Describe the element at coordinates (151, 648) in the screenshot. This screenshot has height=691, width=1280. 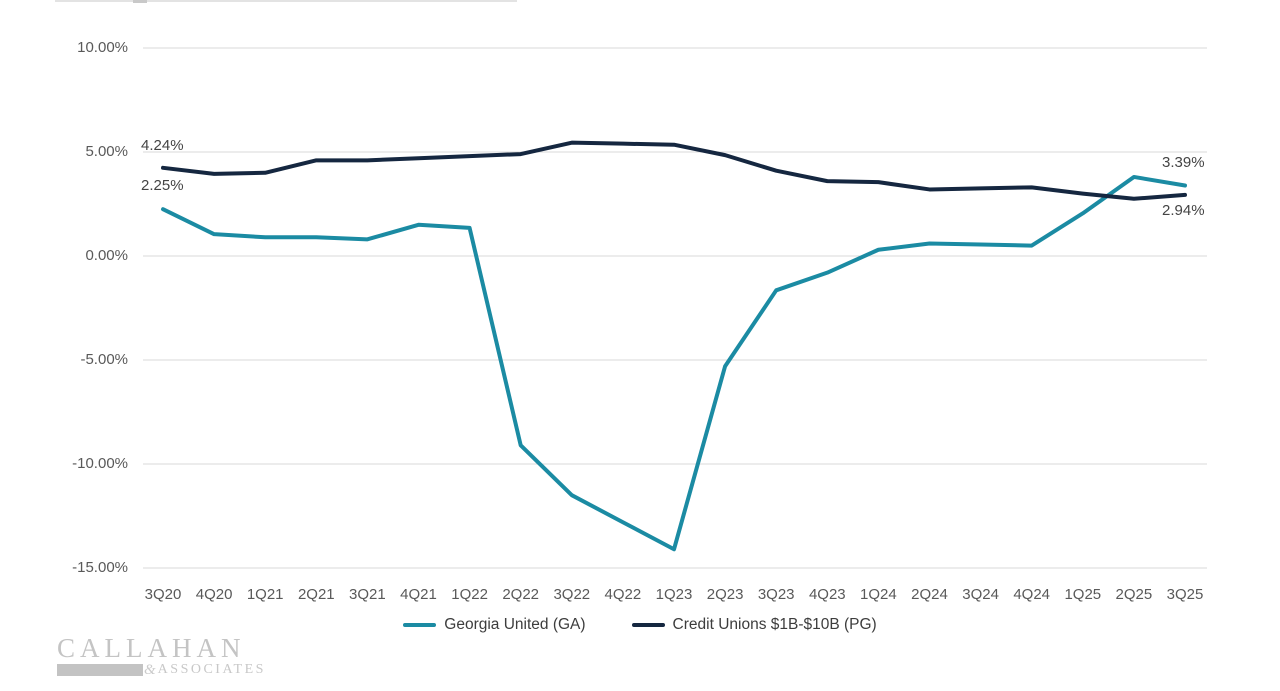
I see `logo-callahan-text: CALLAHAN` at that location.